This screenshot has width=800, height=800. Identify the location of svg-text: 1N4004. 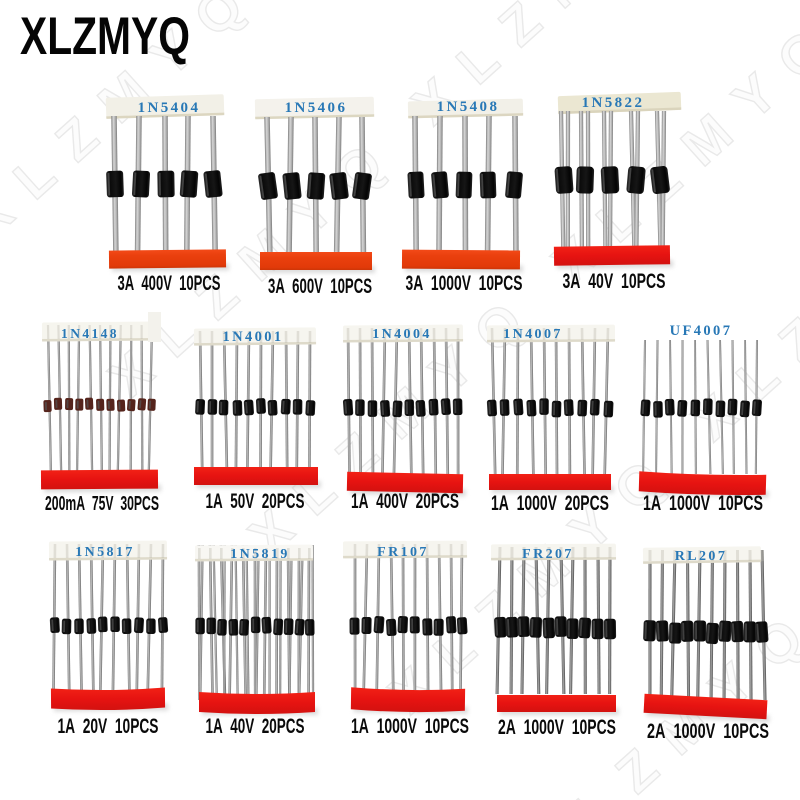
(402, 334).